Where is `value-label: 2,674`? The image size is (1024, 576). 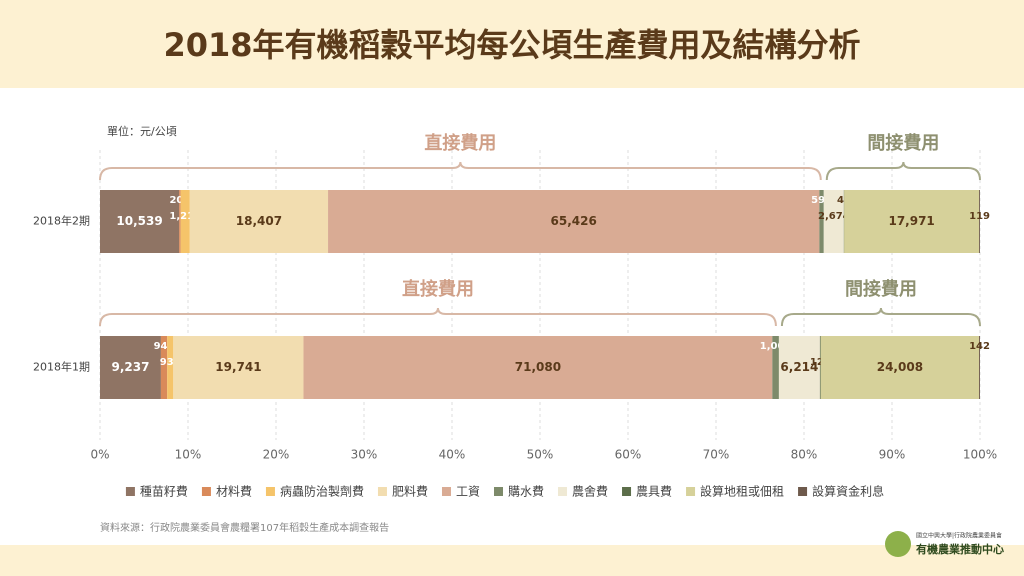
value-label: 2,674 is located at coordinates (834, 216).